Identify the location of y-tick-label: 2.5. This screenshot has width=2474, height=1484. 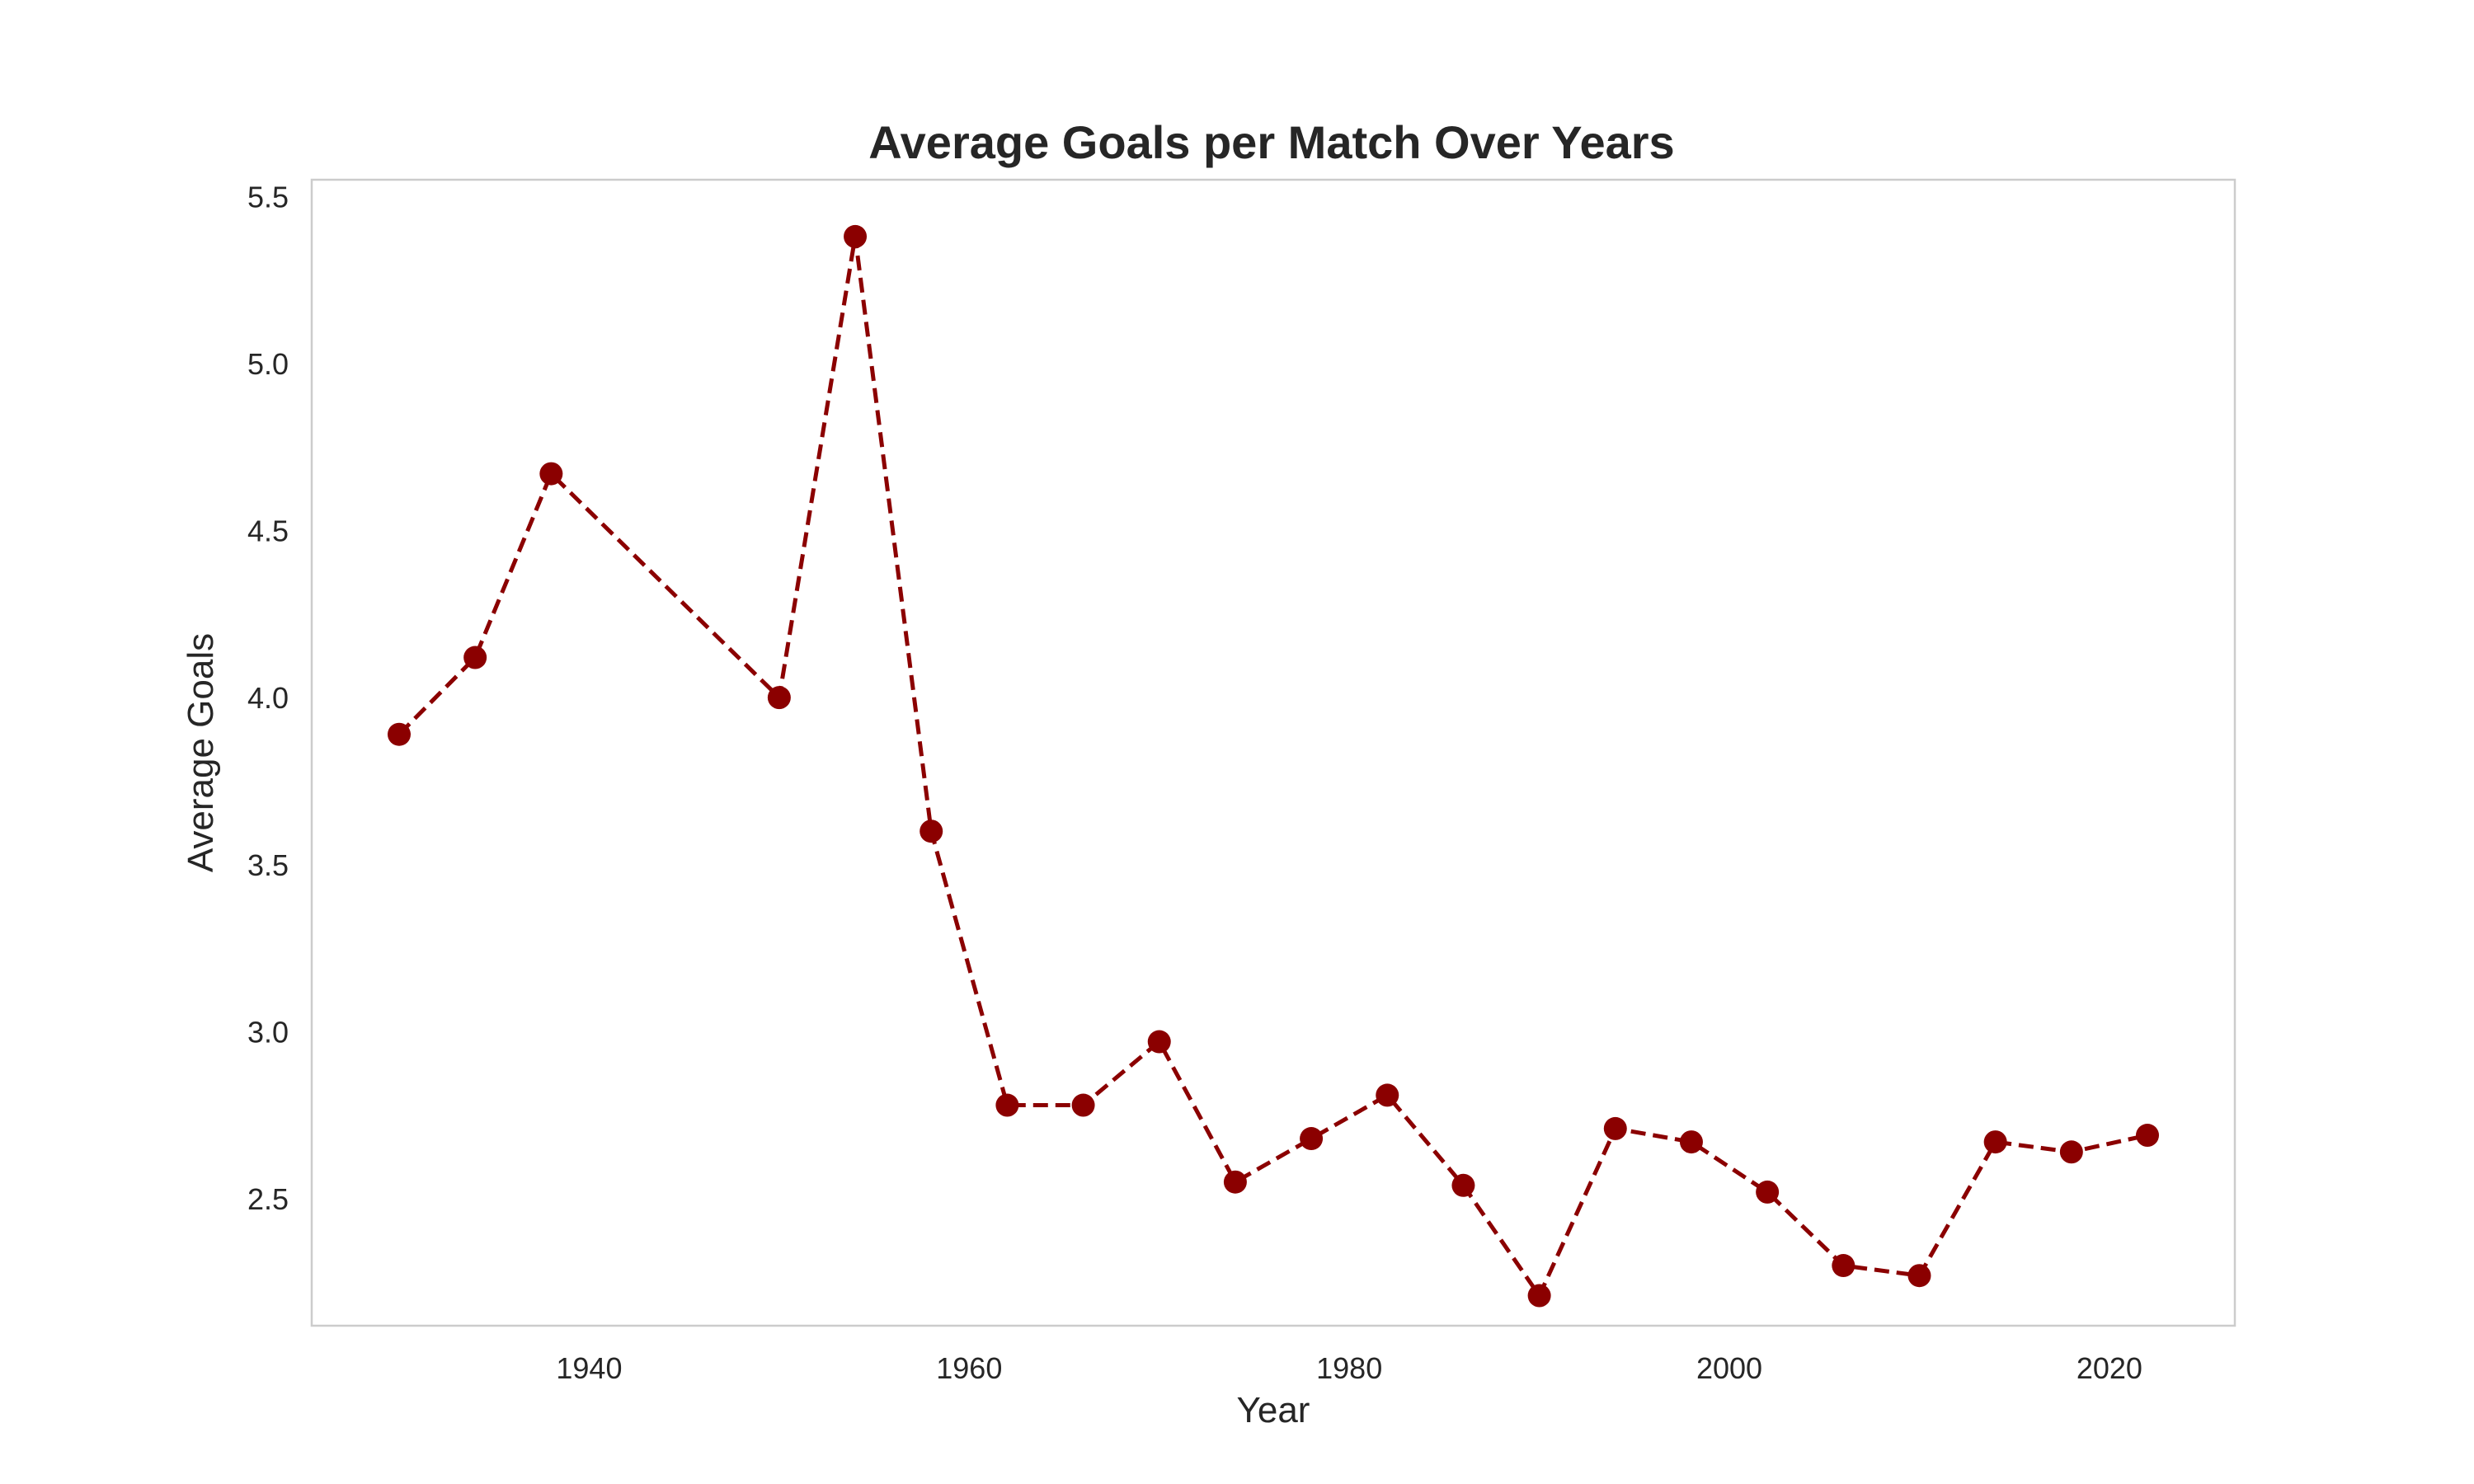
(268, 1199).